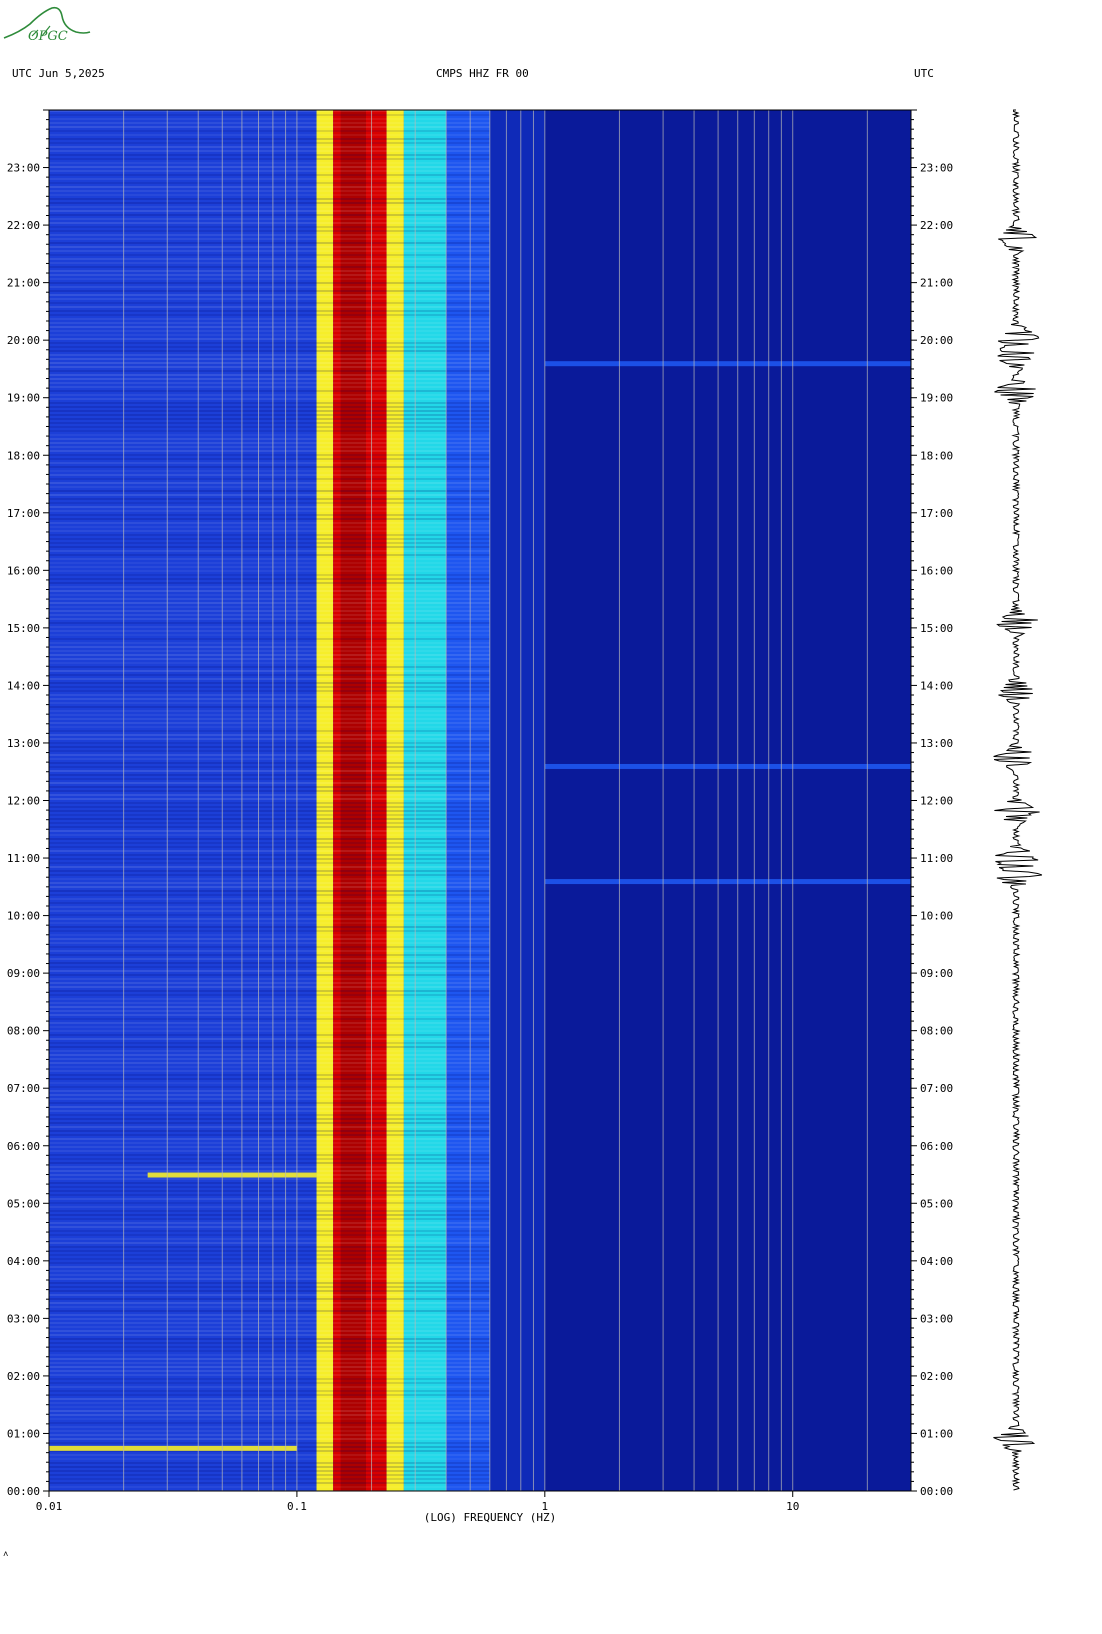 The height and width of the screenshot is (1634, 1102). I want to click on y-tick-label: 23:00, so click(936, 168).